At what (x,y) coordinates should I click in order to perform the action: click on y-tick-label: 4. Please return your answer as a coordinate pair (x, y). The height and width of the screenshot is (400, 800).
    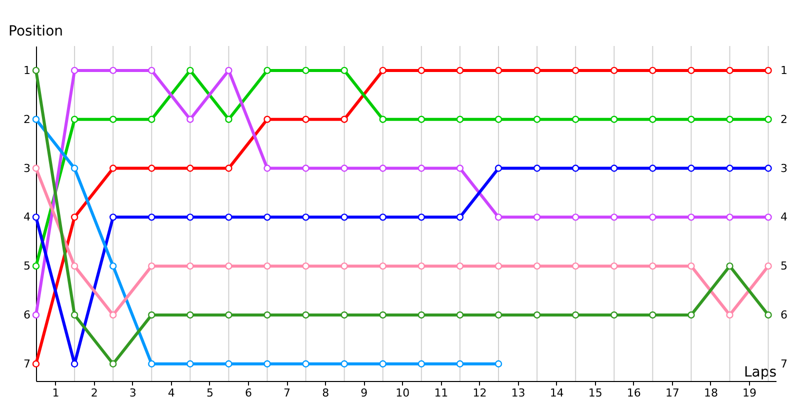
    Looking at the image, I should click on (27, 217).